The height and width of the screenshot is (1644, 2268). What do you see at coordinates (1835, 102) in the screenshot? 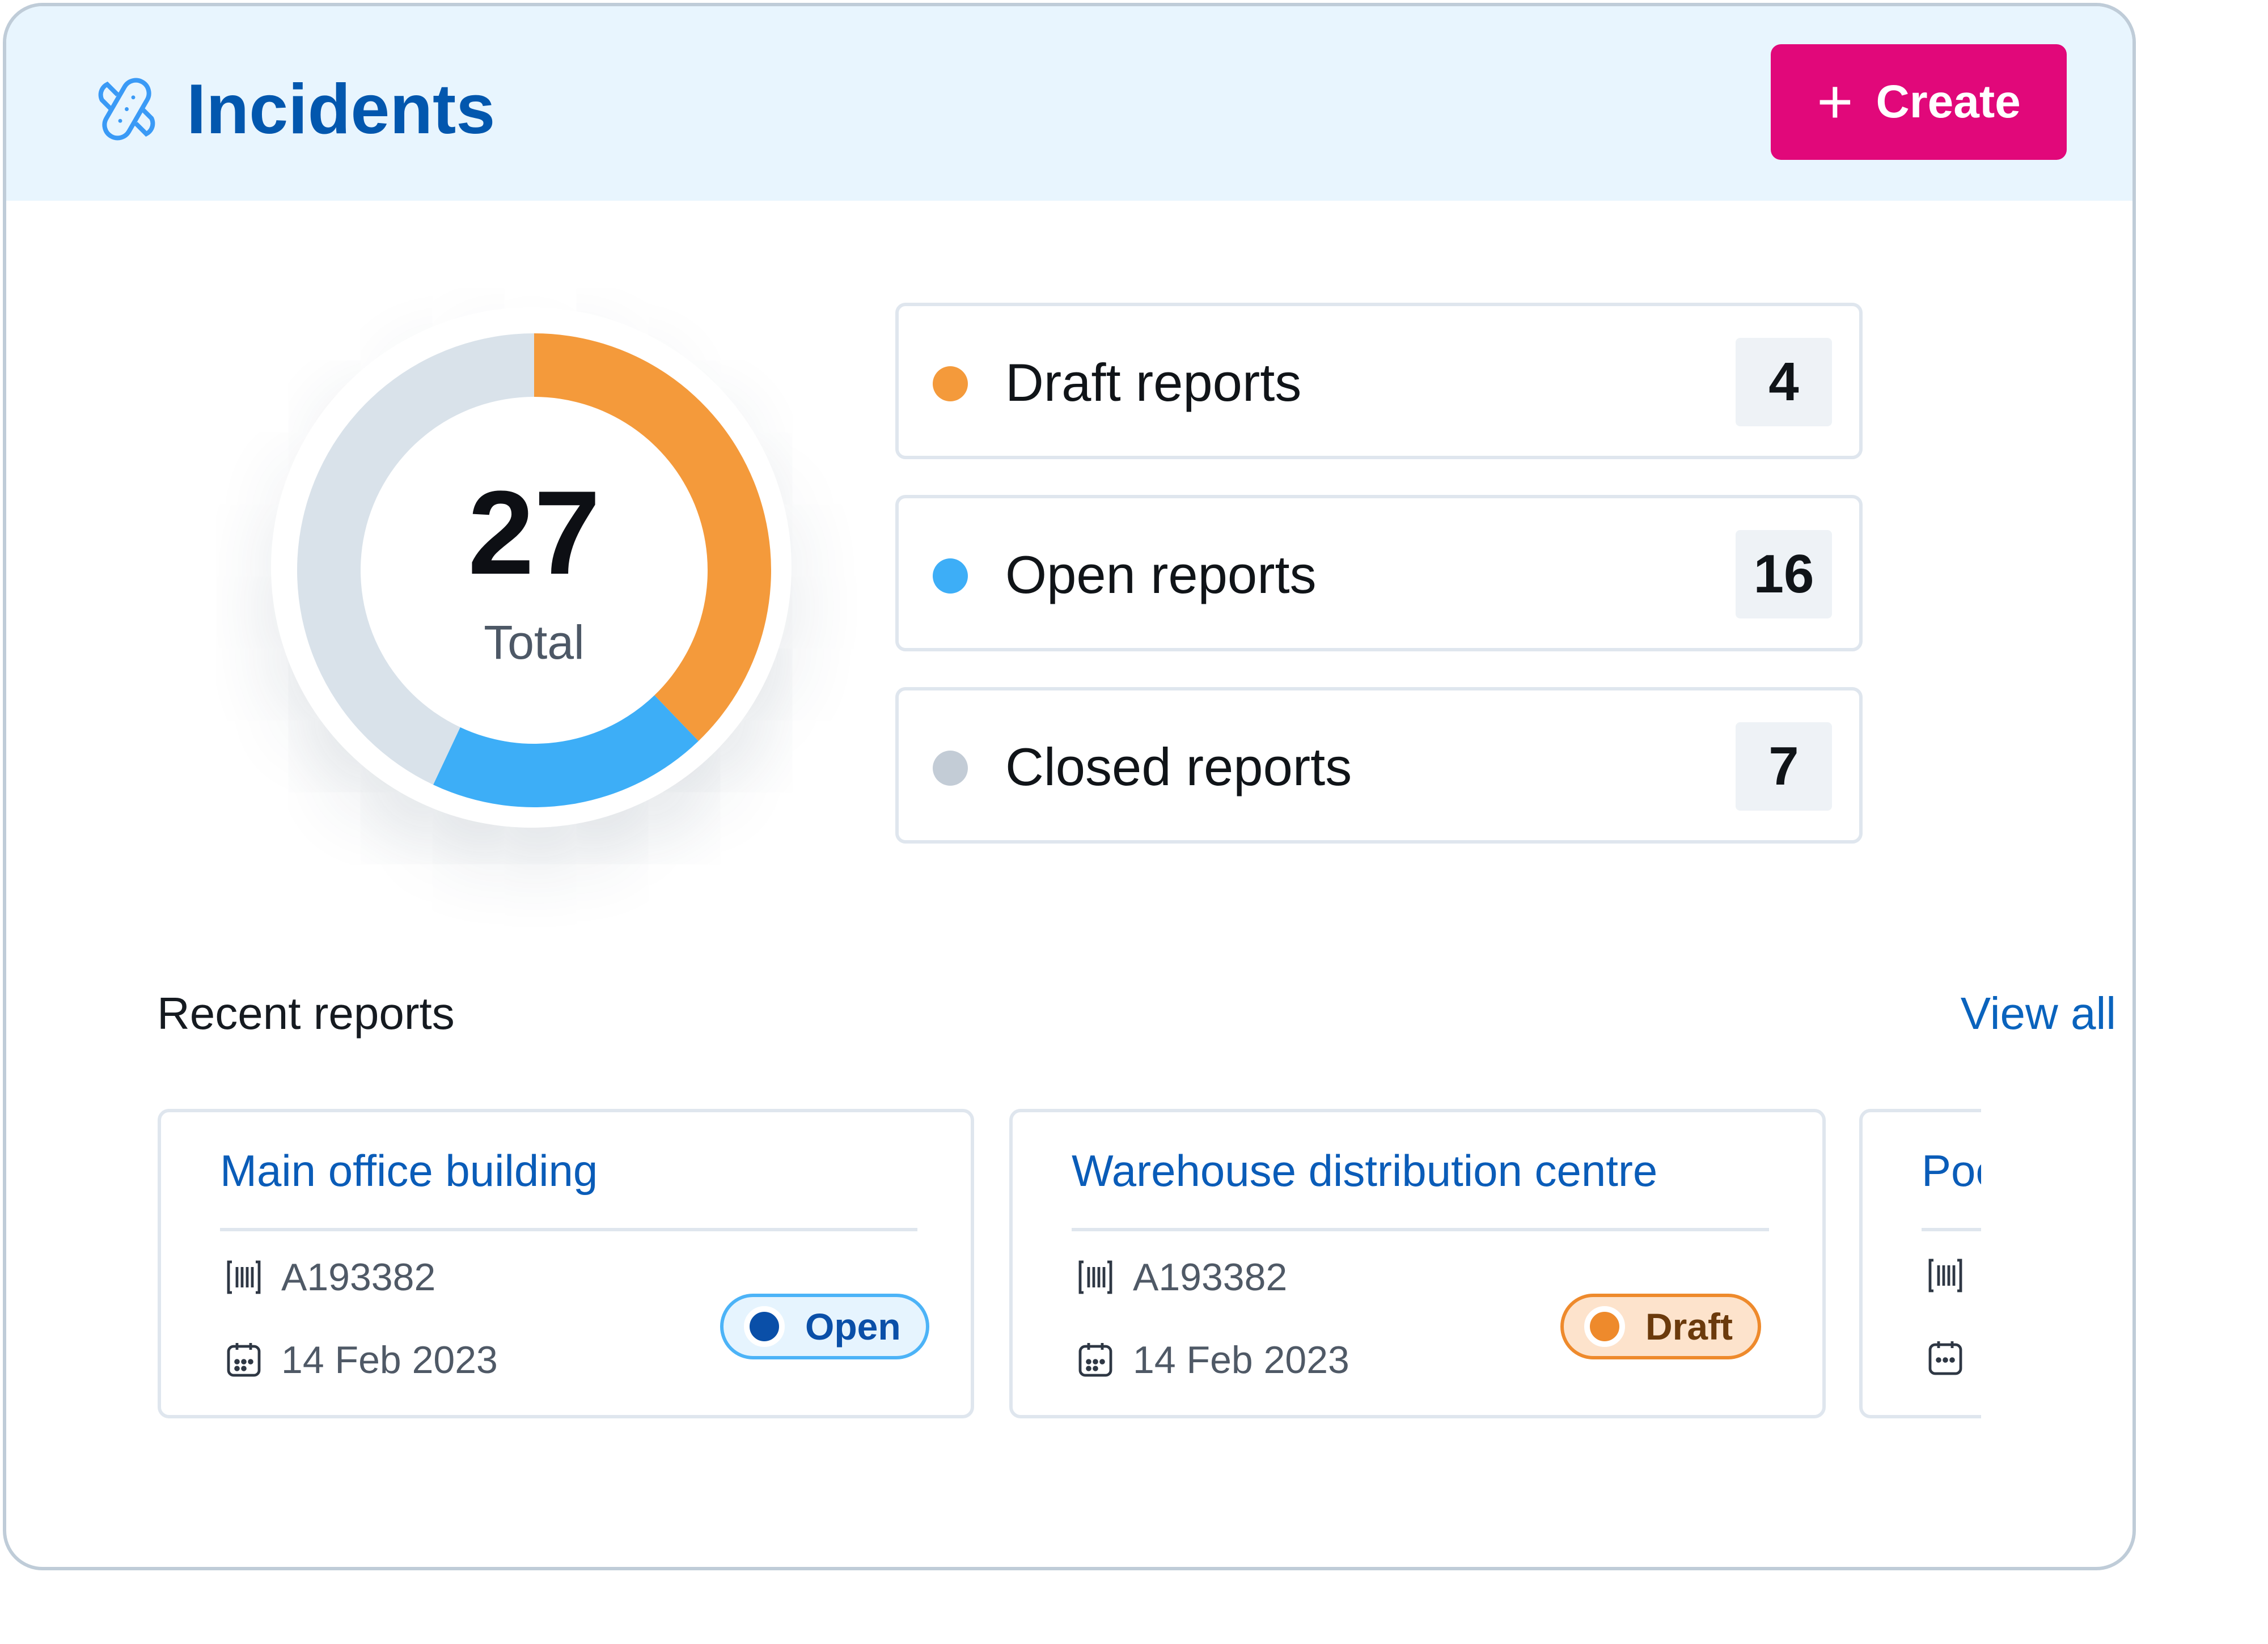
I see `plus-icon: +` at bounding box center [1835, 102].